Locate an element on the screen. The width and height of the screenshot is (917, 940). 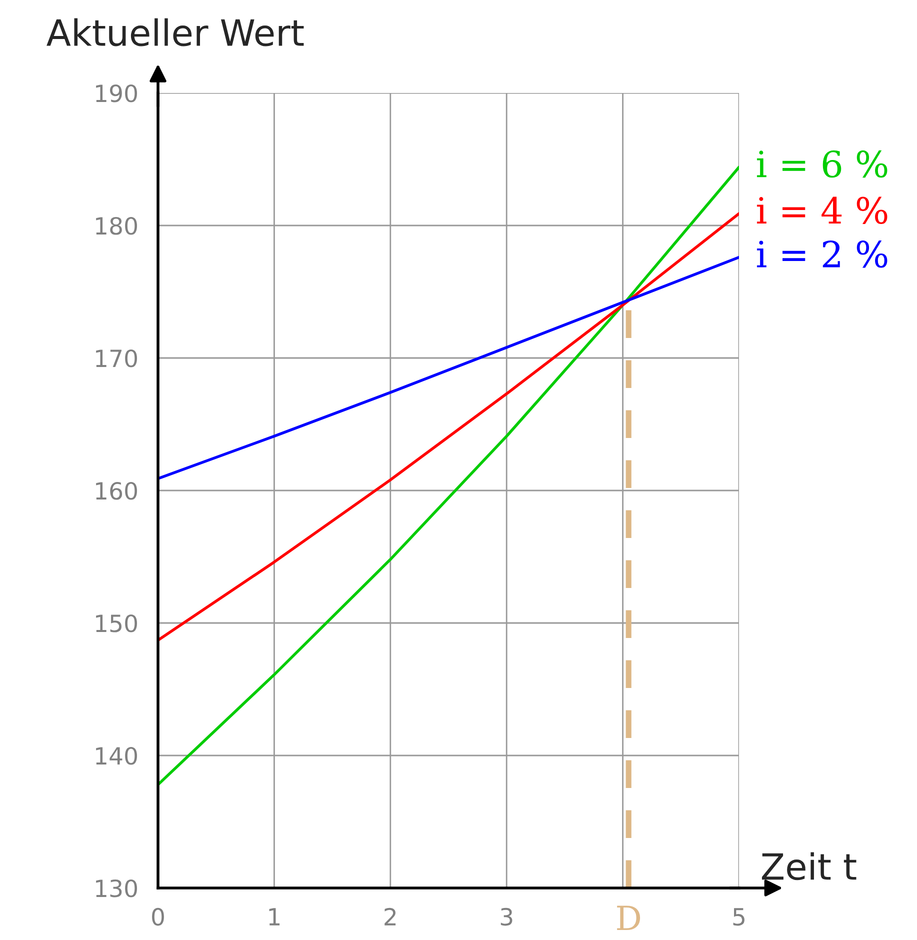
y-tick-label: 190 is located at coordinates (116, 93).